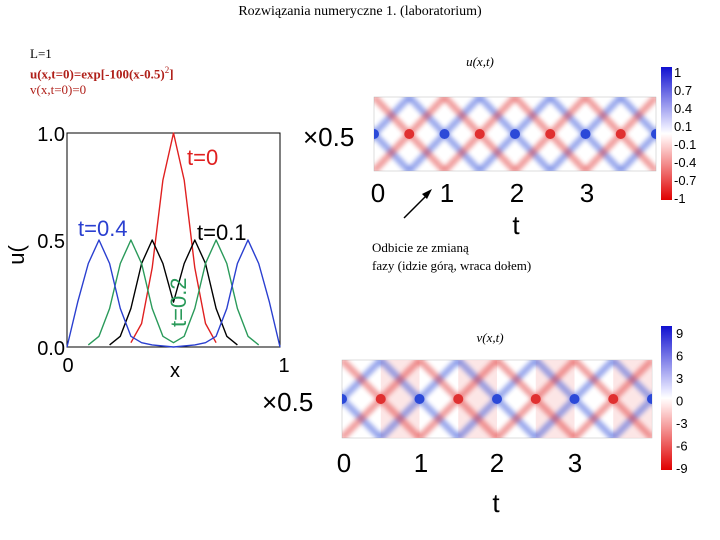 Image resolution: width=720 pixels, height=540 pixels. Describe the element at coordinates (97, 74) in the screenshot. I see `u-initial-text: u(x,t=0)=exp[-100(x-0.5)` at that location.